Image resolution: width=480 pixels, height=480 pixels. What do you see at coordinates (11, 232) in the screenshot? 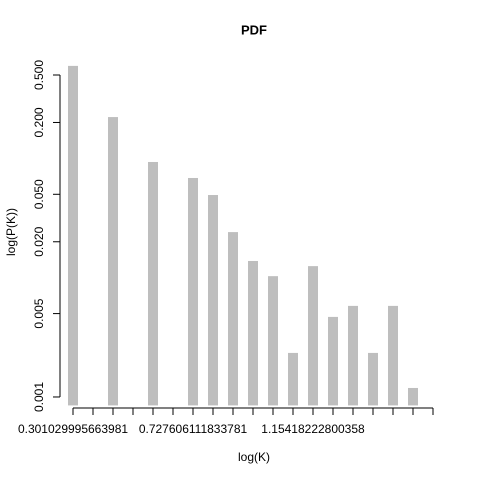
I see `y-axis-label: log(P(K))` at bounding box center [11, 232].